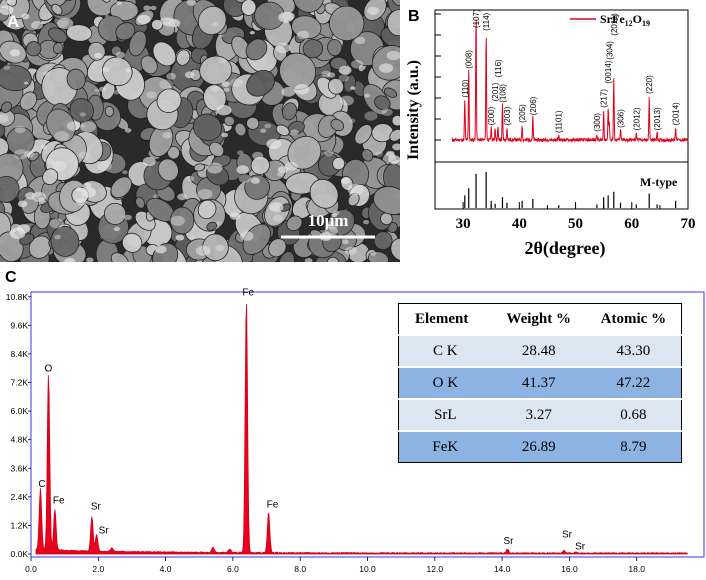 Image resolution: width=706 pixels, height=580 pixels. Describe the element at coordinates (59, 501) in the screenshot. I see `eds-peak-label: Fe` at that location.